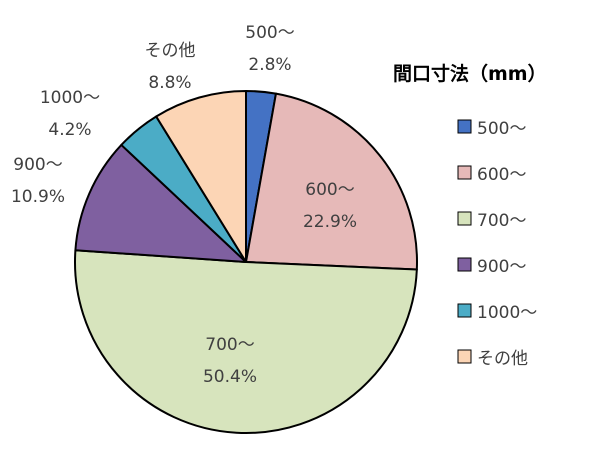 The width and height of the screenshot is (602, 458). I want to click on data-label: 500～ 2.8%, so click(269, 49).